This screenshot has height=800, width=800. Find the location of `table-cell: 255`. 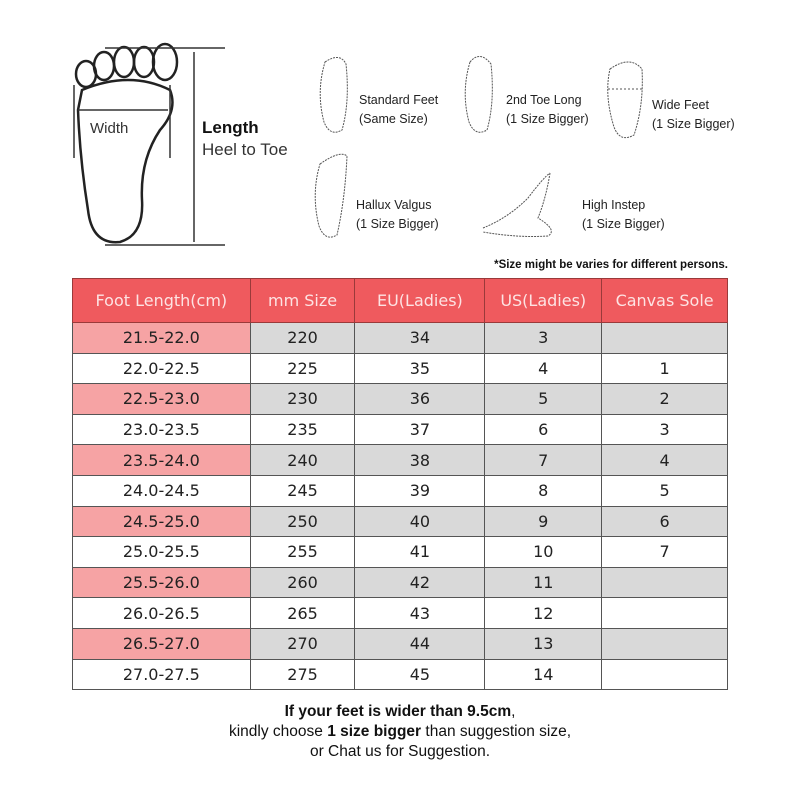

table-cell: 255 is located at coordinates (302, 552).